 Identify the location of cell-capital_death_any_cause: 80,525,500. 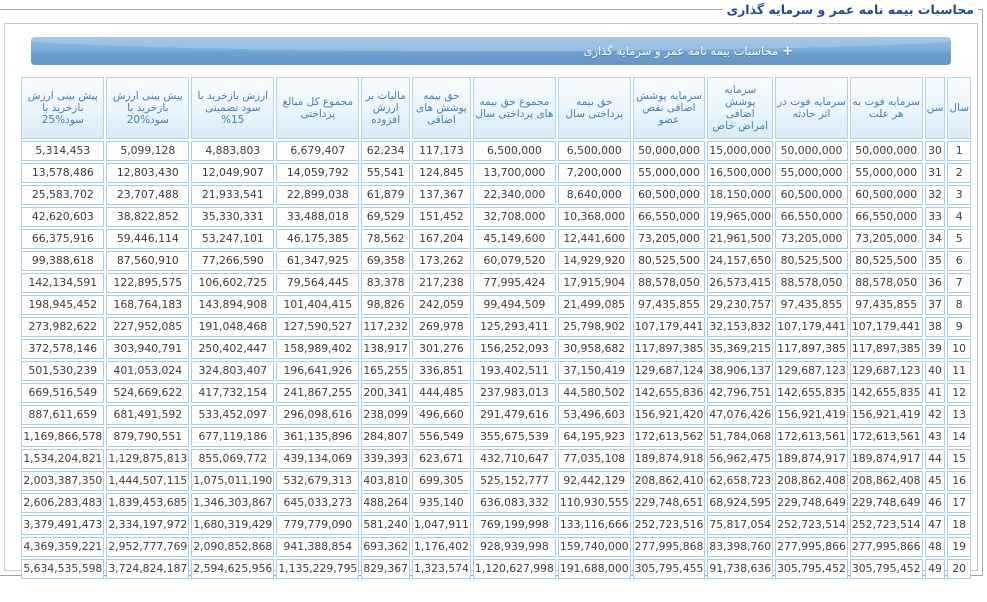
(886, 261).